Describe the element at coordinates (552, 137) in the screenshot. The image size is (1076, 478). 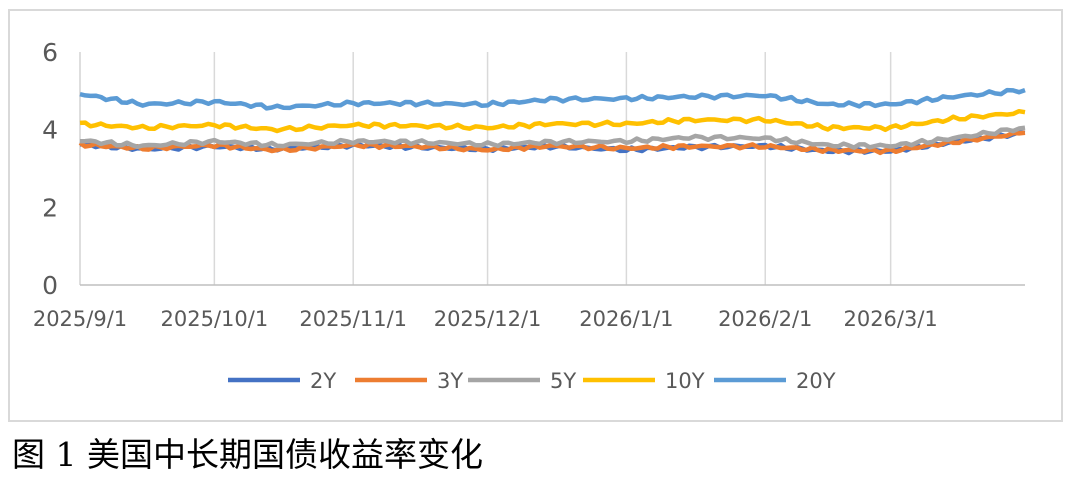
I see `series-line-5Y` at that location.